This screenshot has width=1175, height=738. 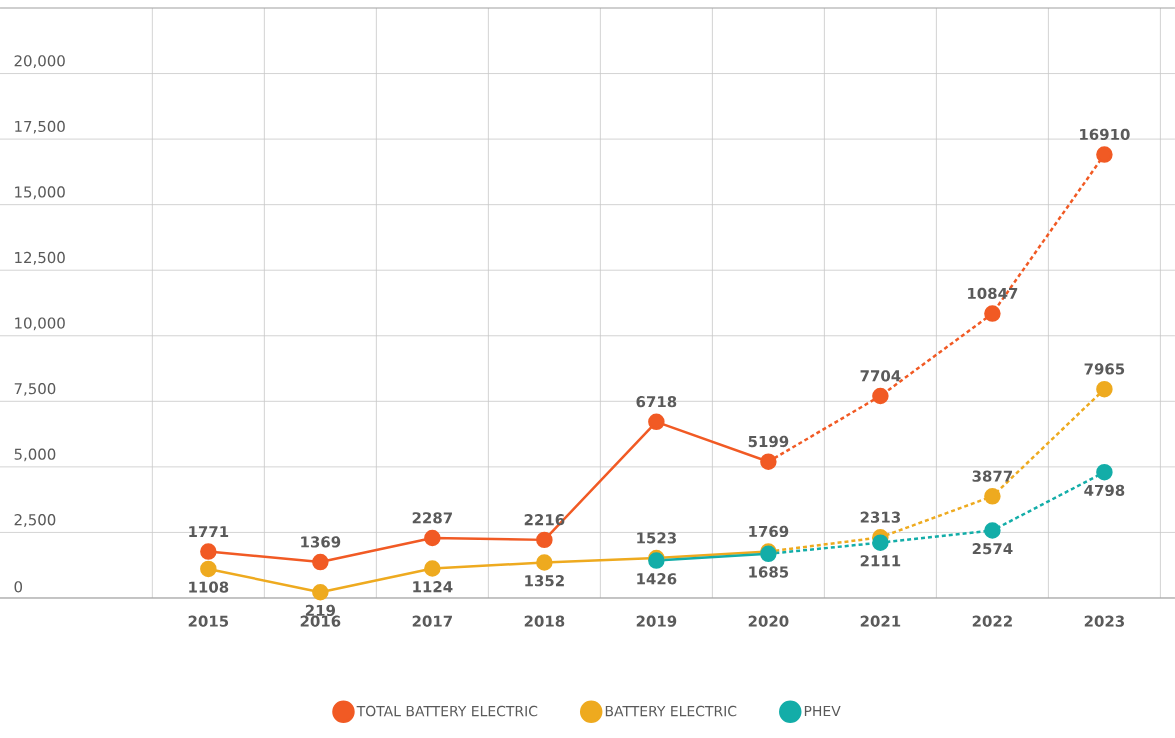 I want to click on data-label: 2111, so click(x=880, y=561).